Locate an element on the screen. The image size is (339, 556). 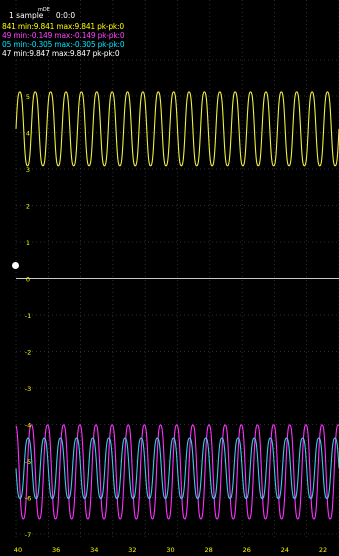
y-tick-label: 3 is located at coordinates (28, 170).